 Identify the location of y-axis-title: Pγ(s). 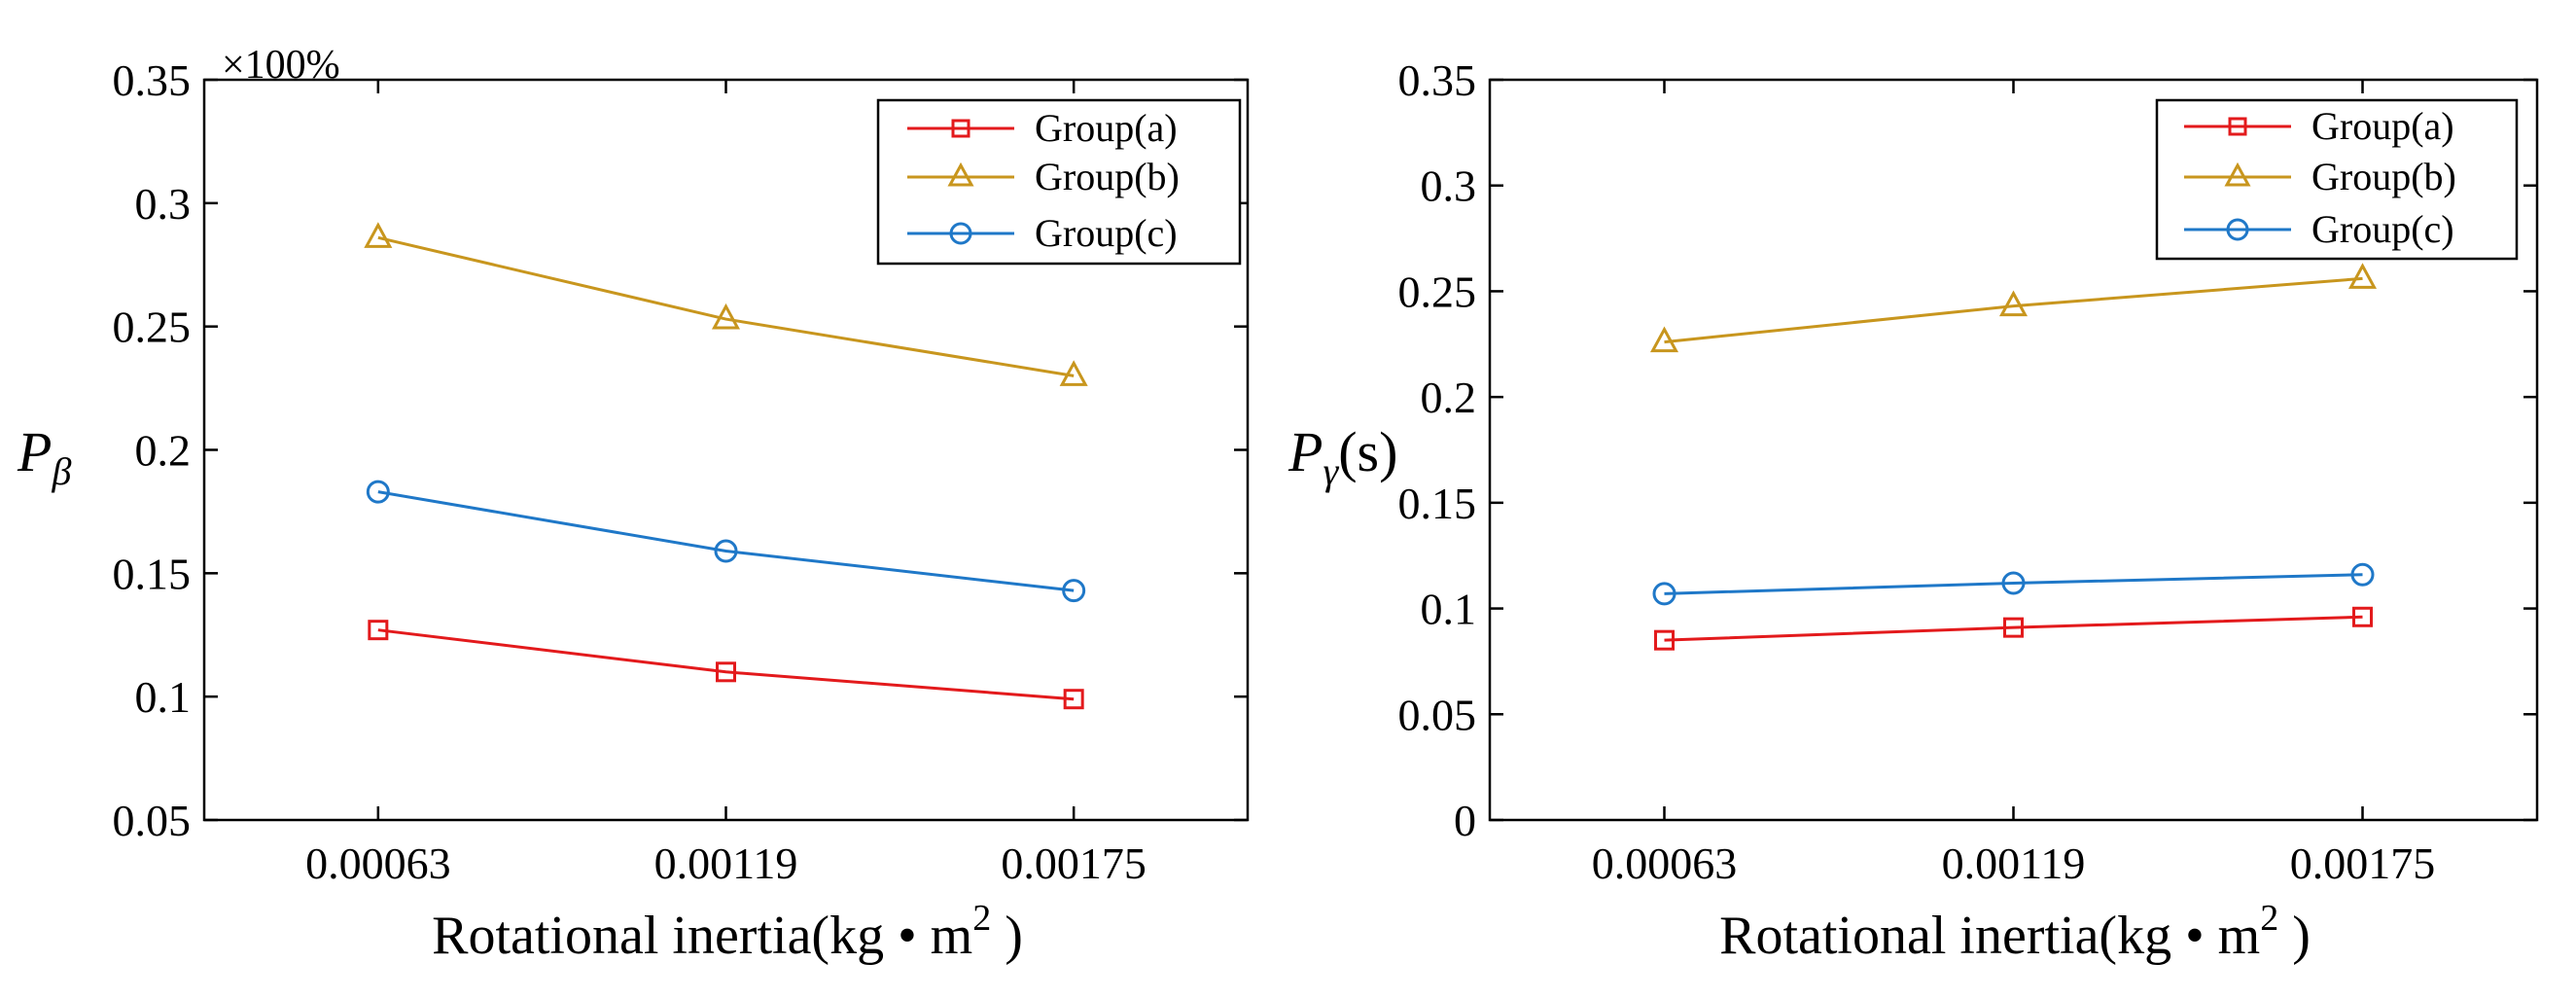
(1342, 457).